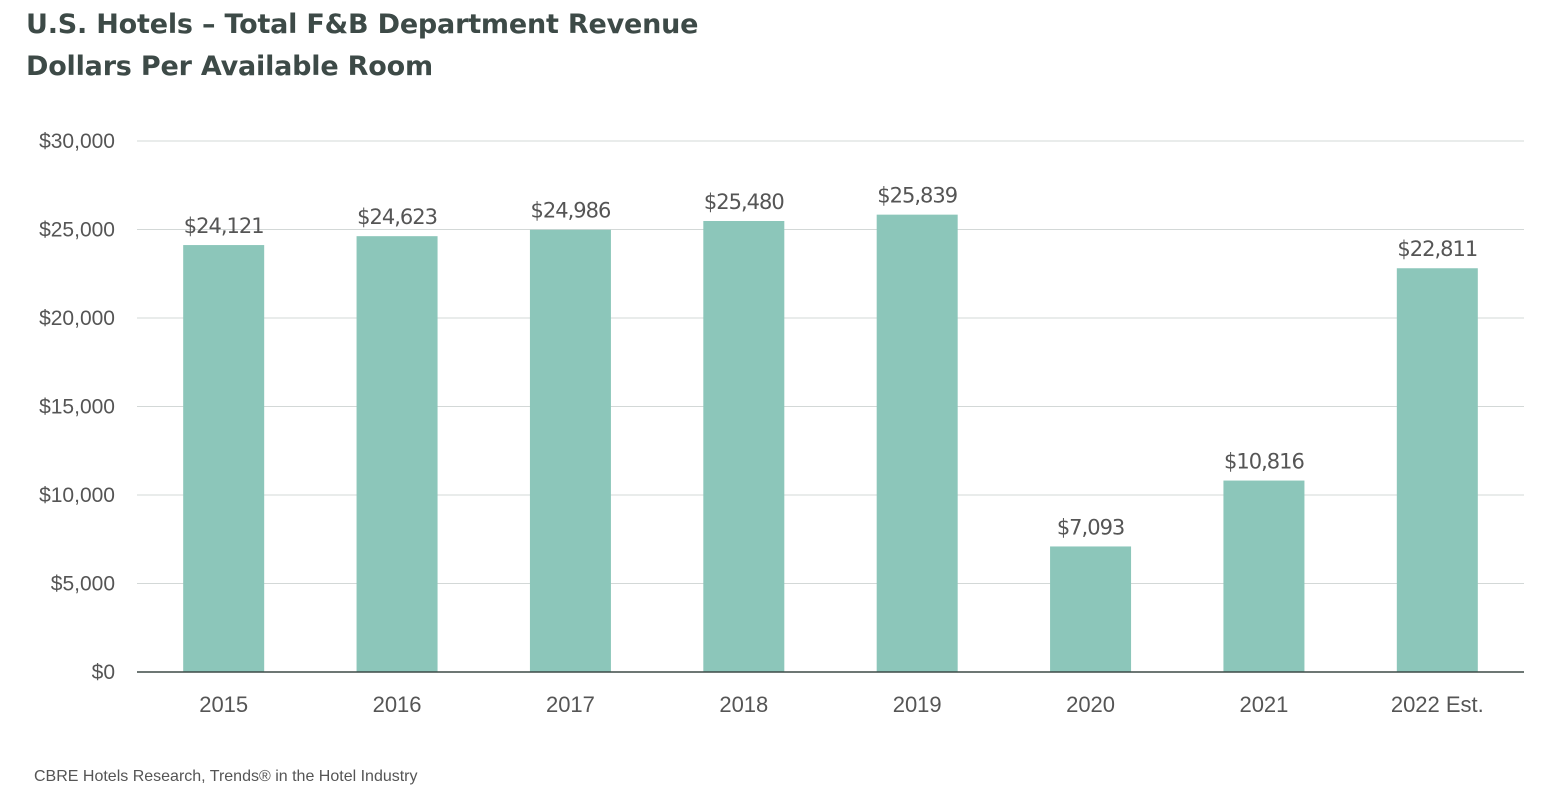  Describe the element at coordinates (397, 217) in the screenshot. I see `data-label: $24,623` at that location.